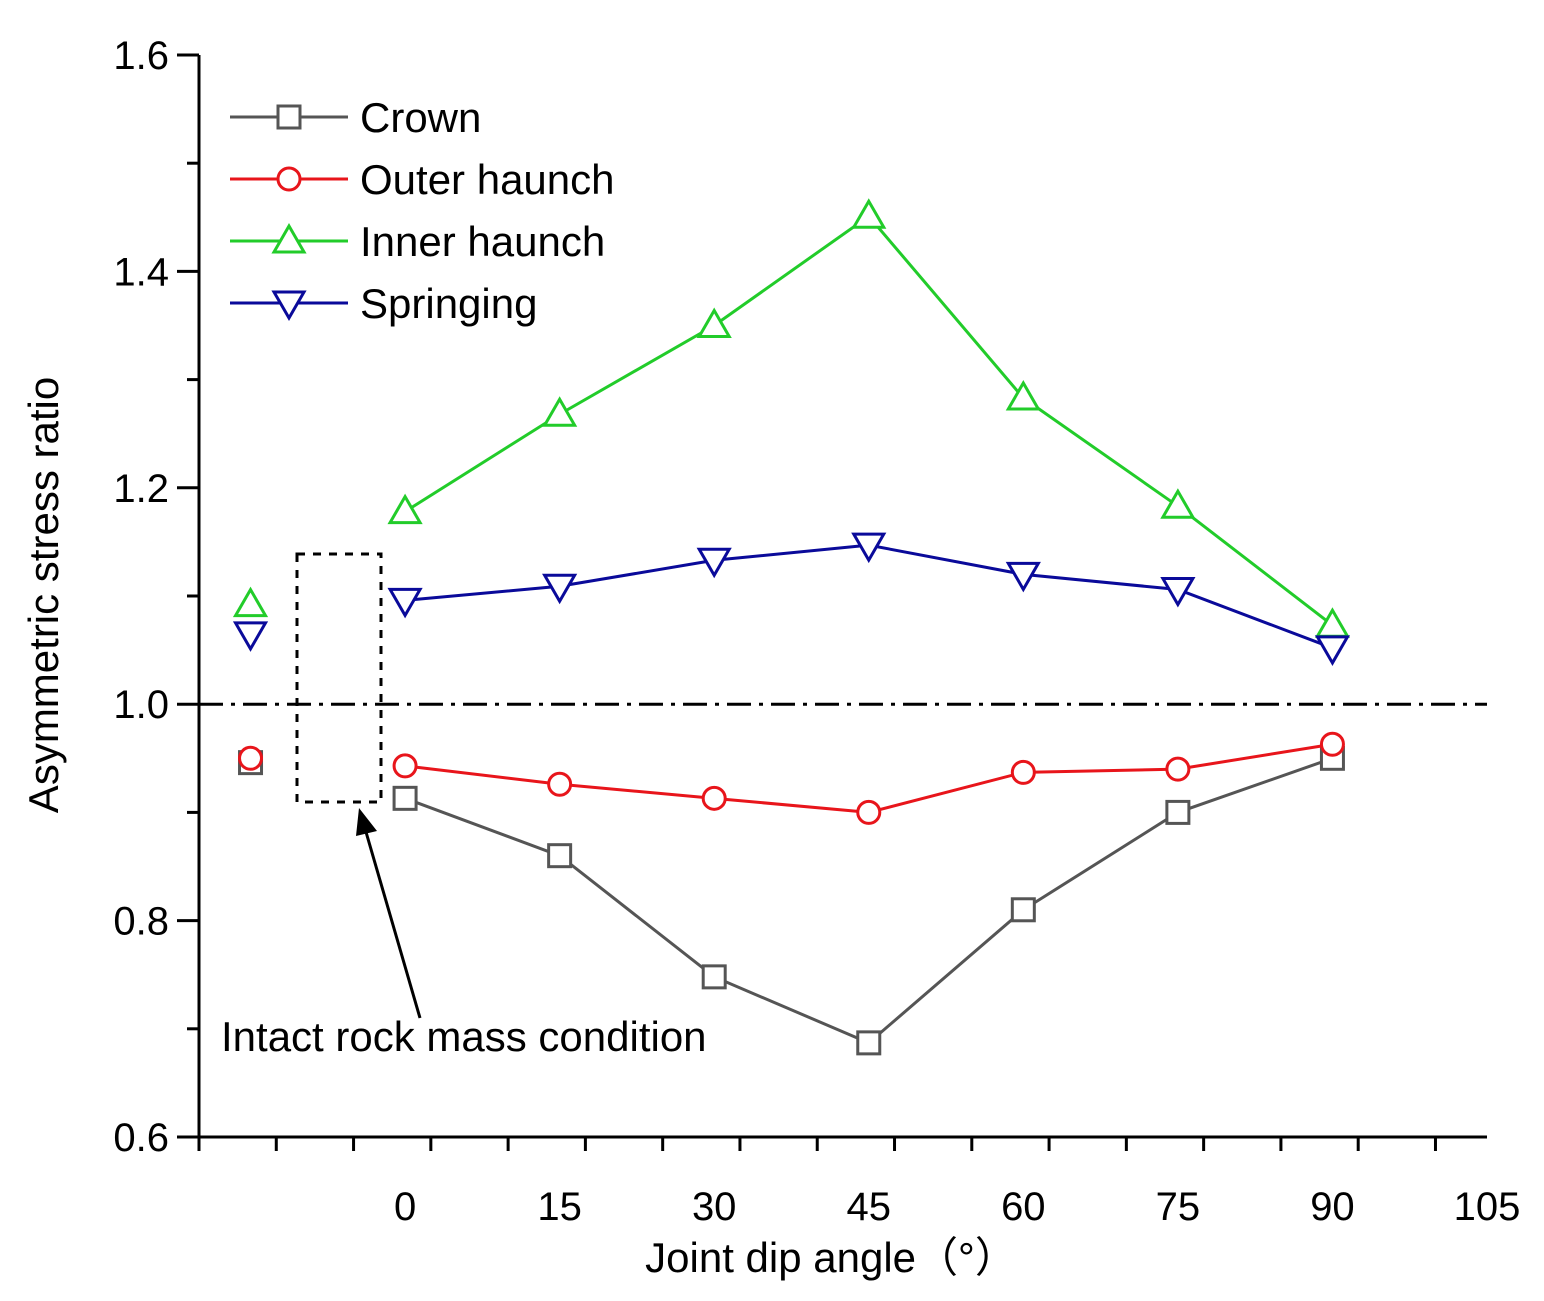 The height and width of the screenshot is (1301, 1544). What do you see at coordinates (868, 900) in the screenshot?
I see `series-crown` at bounding box center [868, 900].